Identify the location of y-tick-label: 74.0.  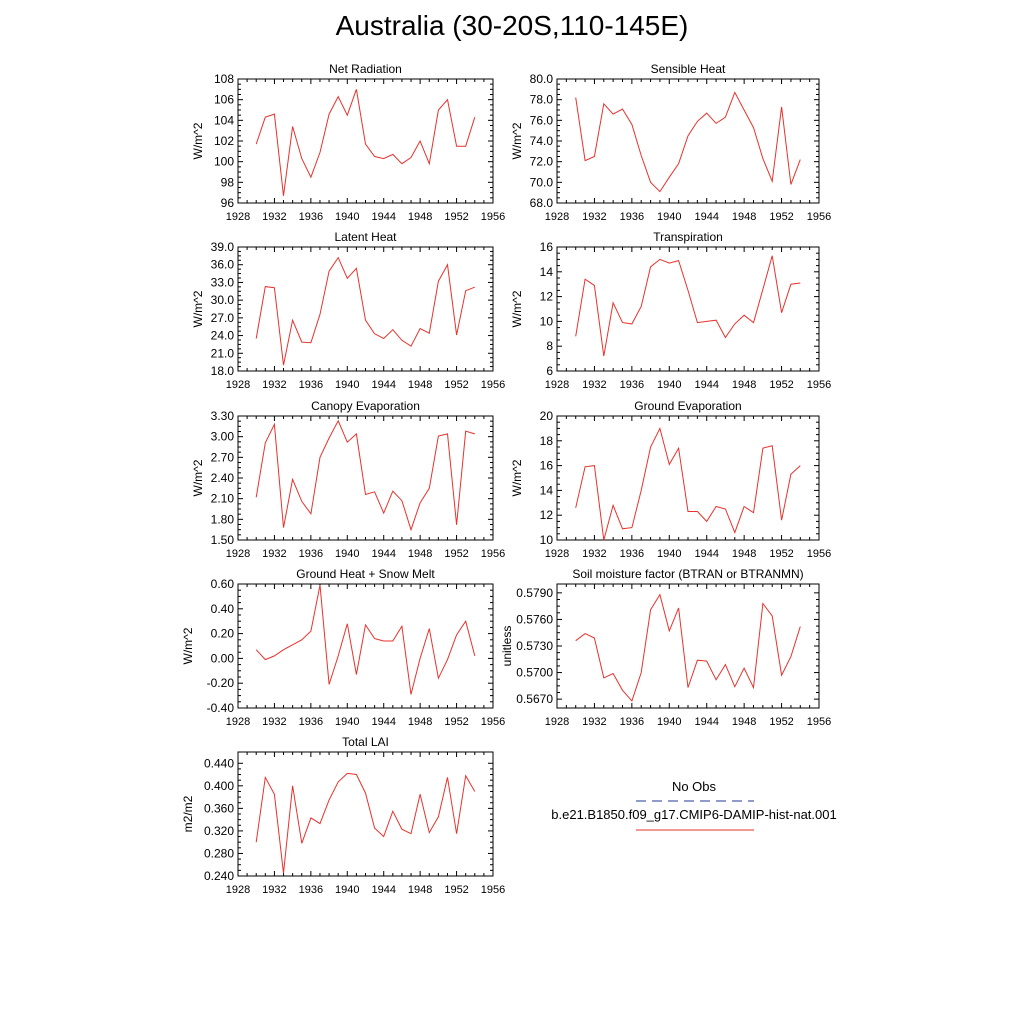
(542, 141).